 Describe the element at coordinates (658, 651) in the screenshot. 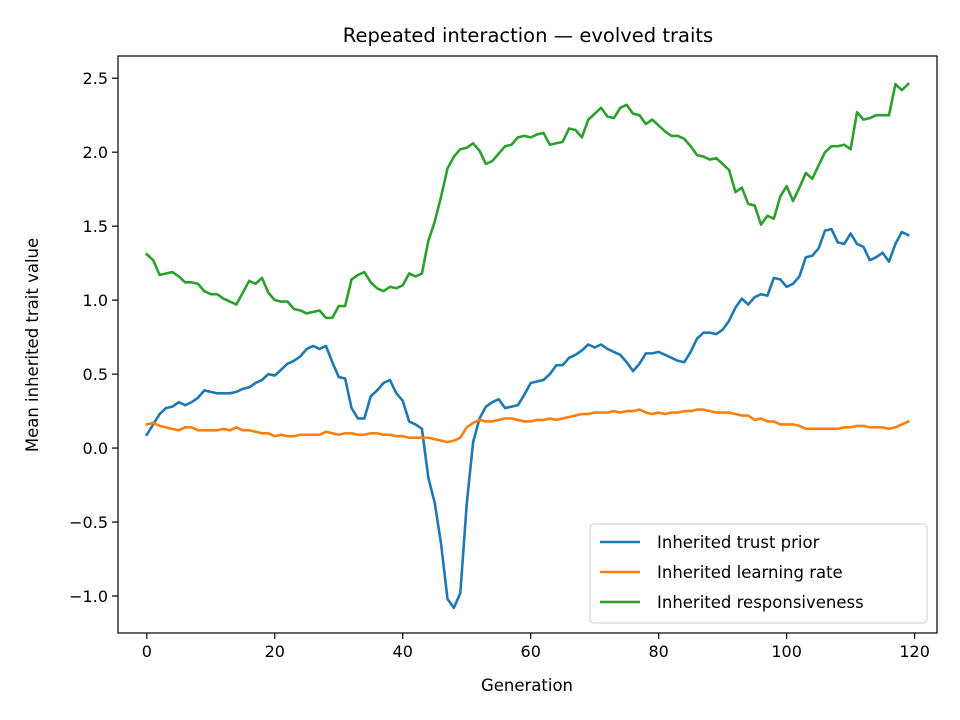

I see `x-tick-label: 80` at that location.